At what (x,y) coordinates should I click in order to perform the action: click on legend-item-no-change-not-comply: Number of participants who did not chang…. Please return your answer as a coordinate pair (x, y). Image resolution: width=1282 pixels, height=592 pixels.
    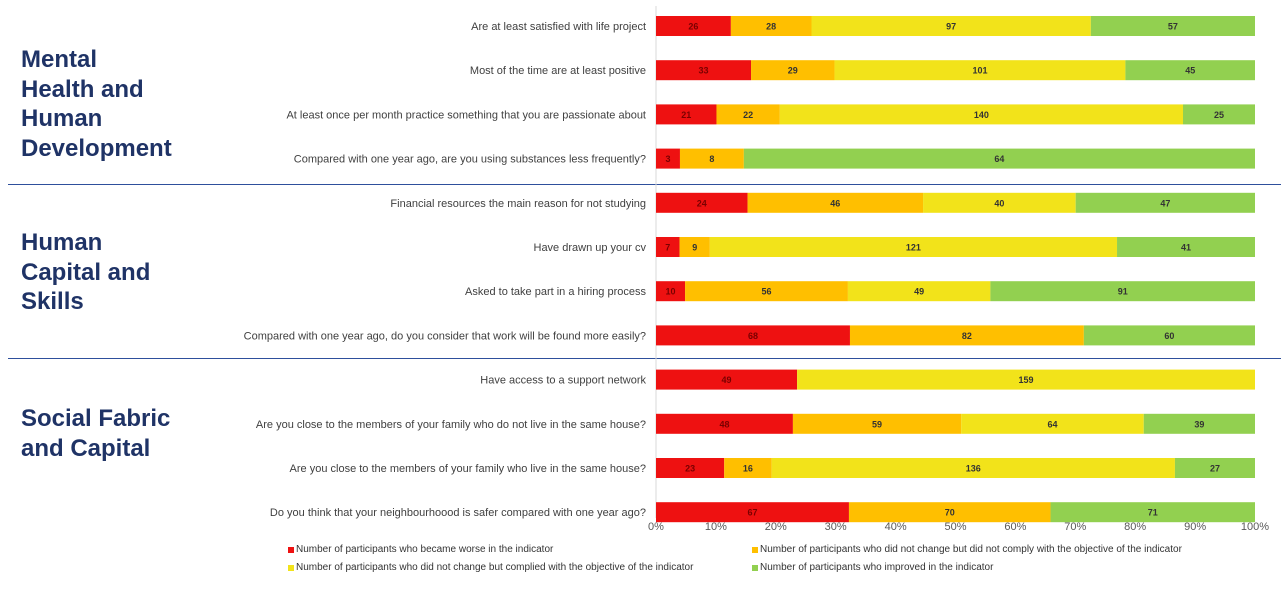
    Looking at the image, I should click on (967, 549).